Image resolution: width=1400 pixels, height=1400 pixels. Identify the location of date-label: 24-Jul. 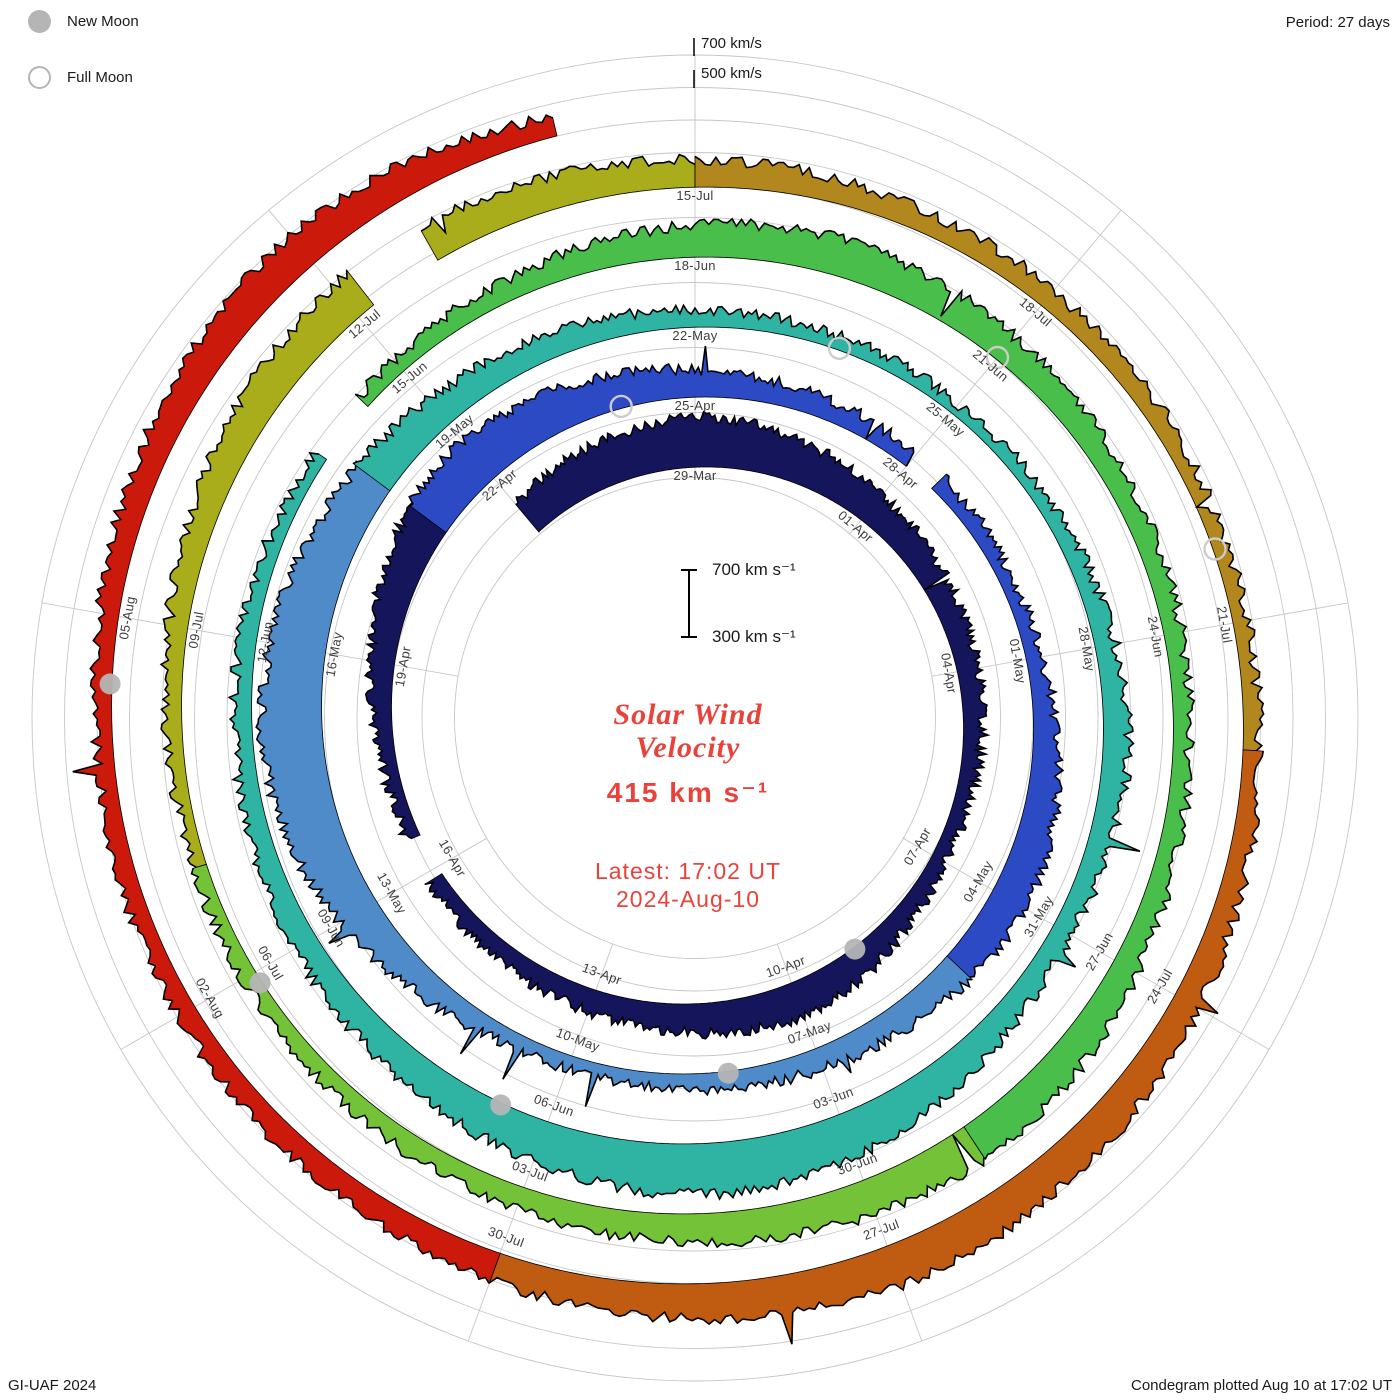
(1160, 986).